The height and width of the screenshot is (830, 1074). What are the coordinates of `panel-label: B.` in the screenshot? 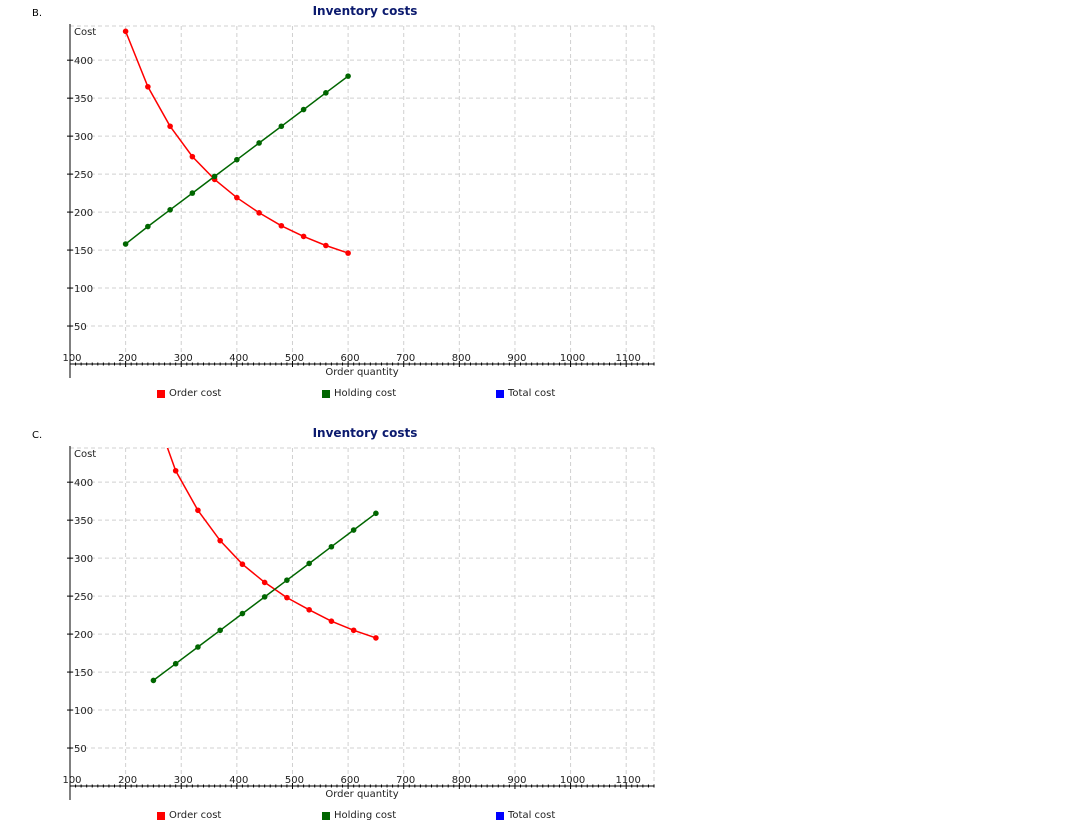 It's located at (37, 13).